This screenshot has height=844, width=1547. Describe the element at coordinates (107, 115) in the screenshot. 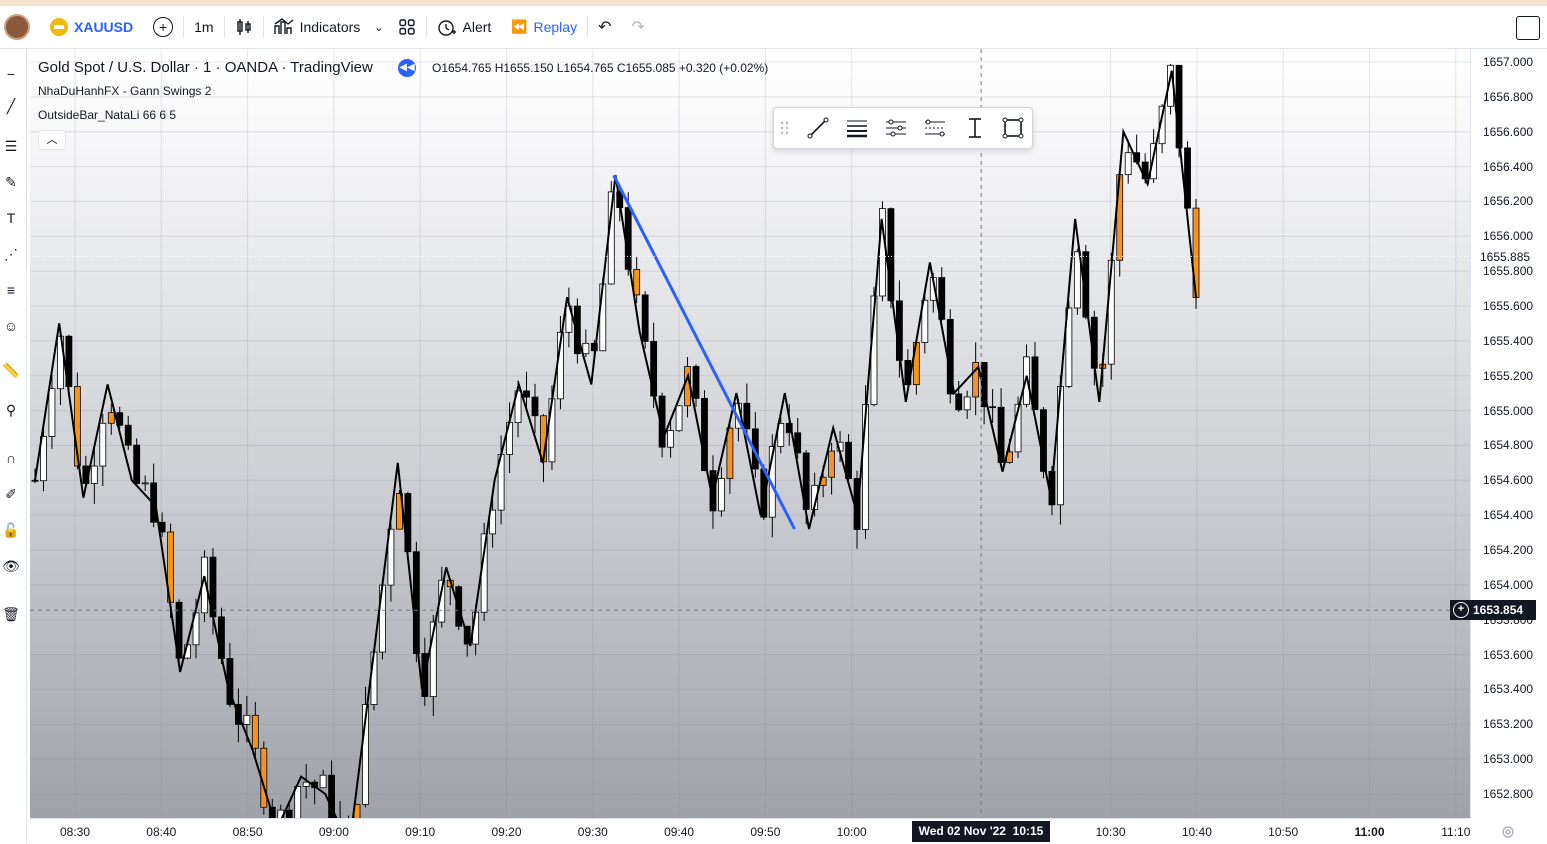

I see `study-legend-outsidebar: OutsideBar_NataLi 66 6 5` at that location.